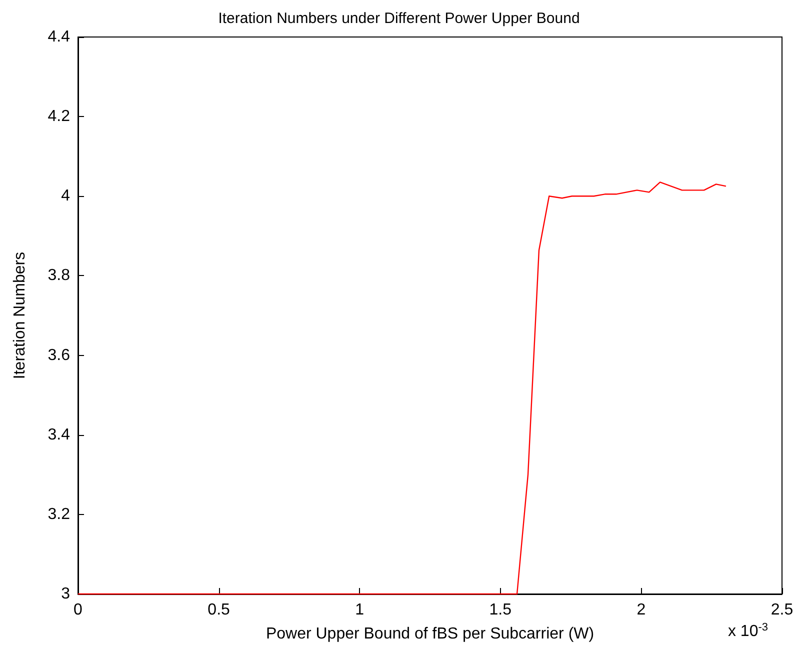 This screenshot has height=662, width=798. Describe the element at coordinates (59, 514) in the screenshot. I see `y-tick-label: 3.2` at that location.